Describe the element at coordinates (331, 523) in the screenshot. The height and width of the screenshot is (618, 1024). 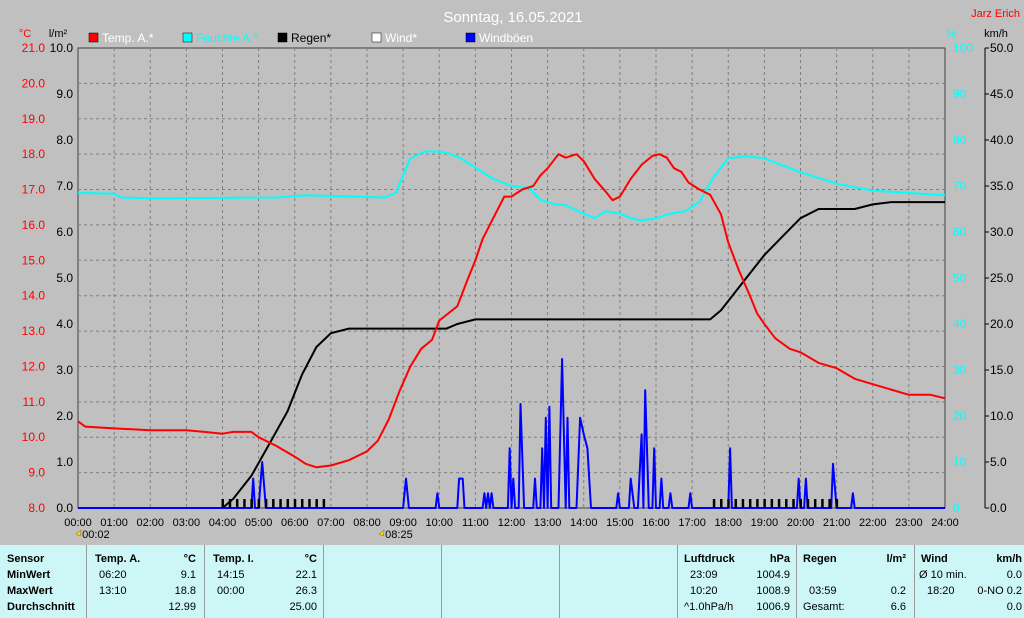
I see `x-tick-label: 07:00` at that location.